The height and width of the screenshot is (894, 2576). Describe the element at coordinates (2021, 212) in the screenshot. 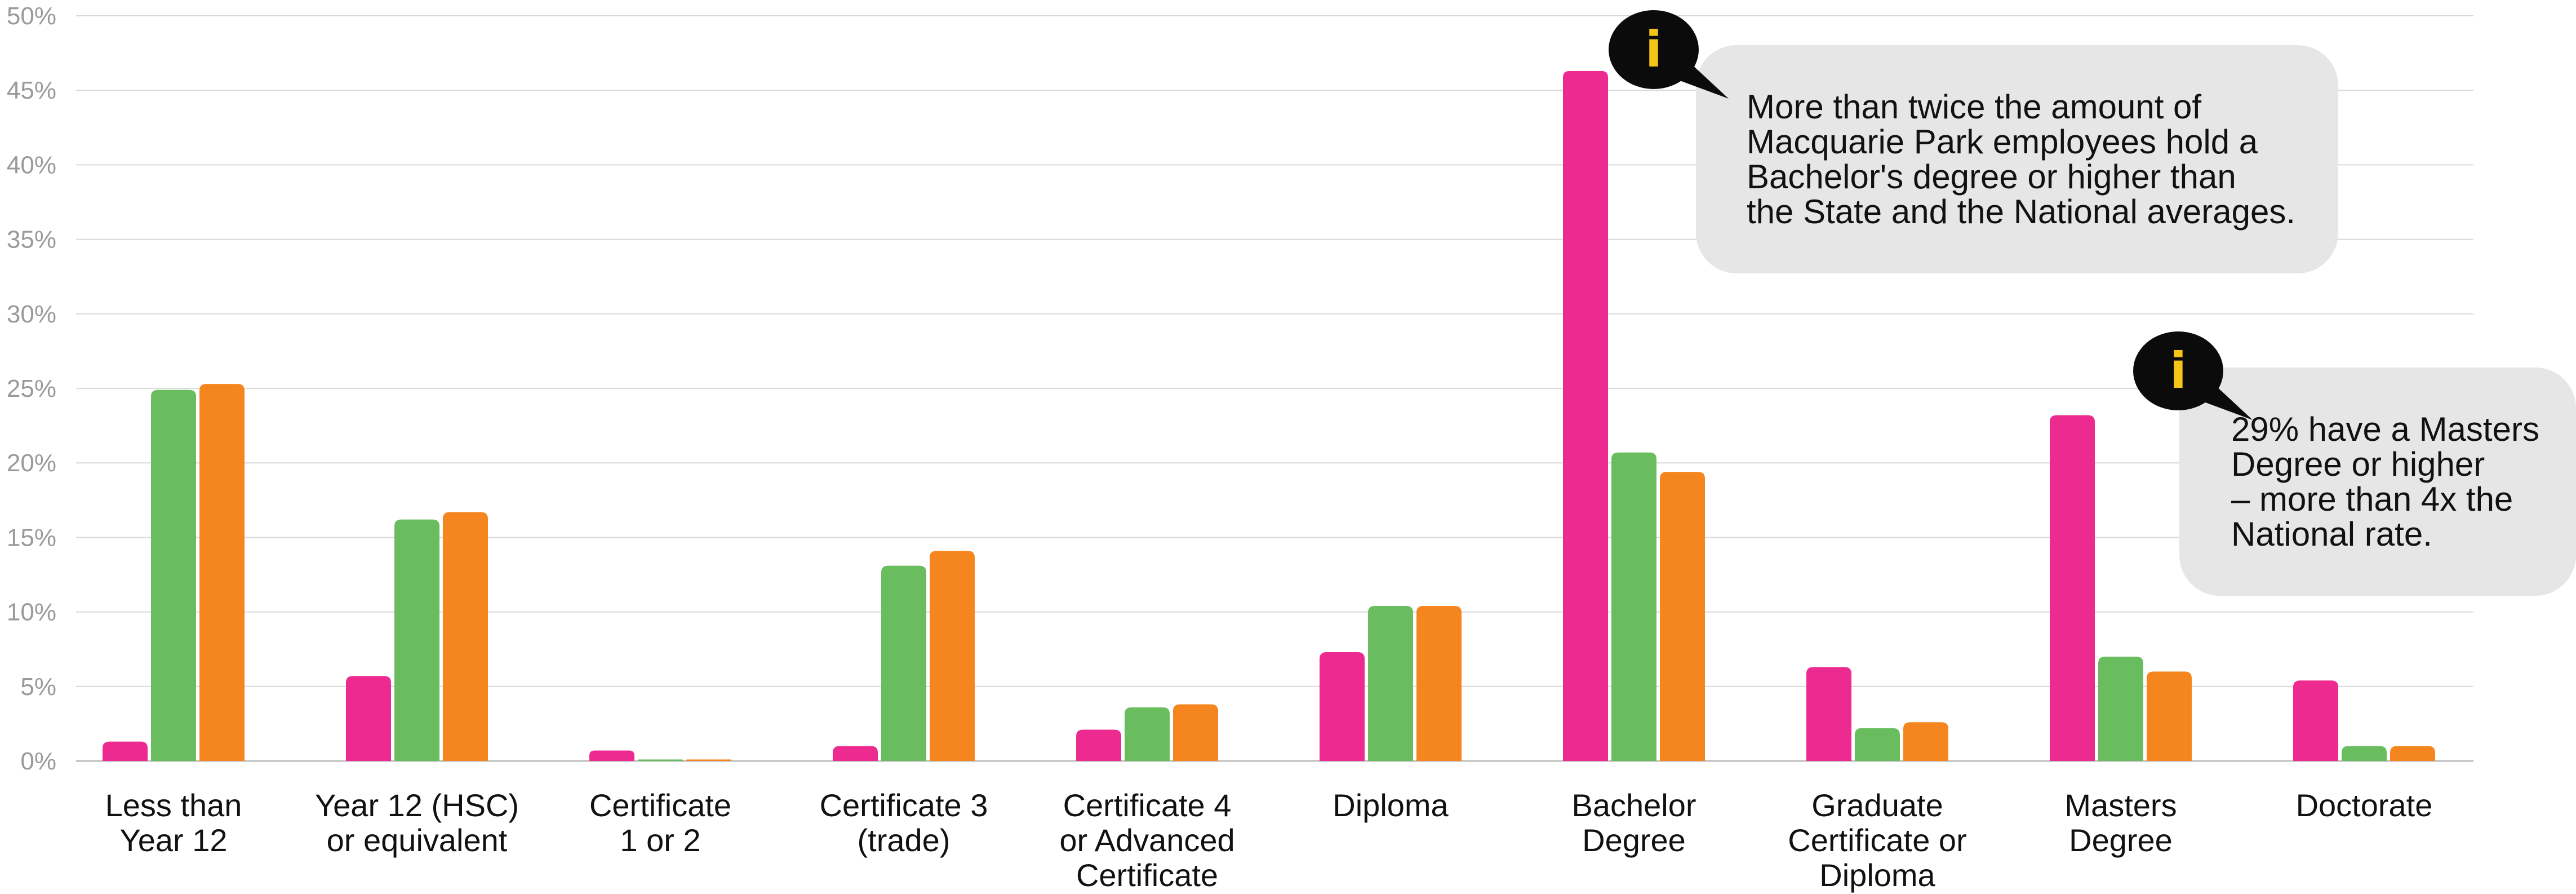

I see `callout-line: the State and the National averages.` at that location.